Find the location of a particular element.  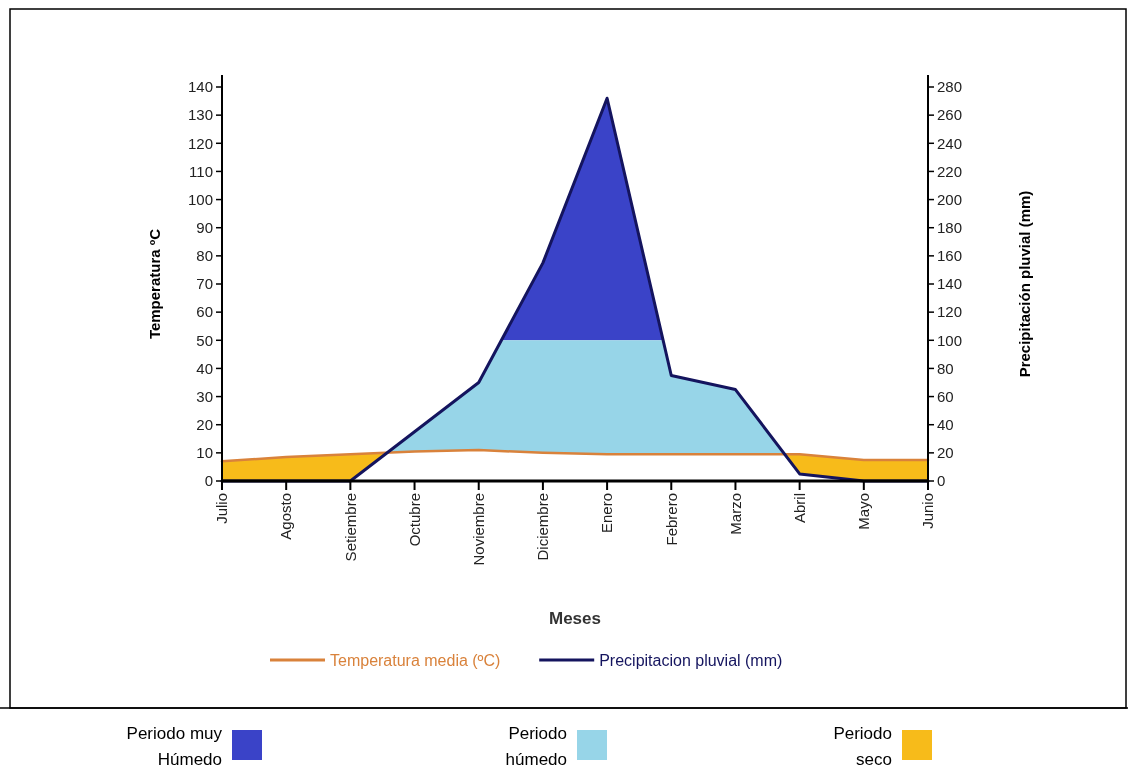

y2-tick-label: 80 is located at coordinates (945, 368).